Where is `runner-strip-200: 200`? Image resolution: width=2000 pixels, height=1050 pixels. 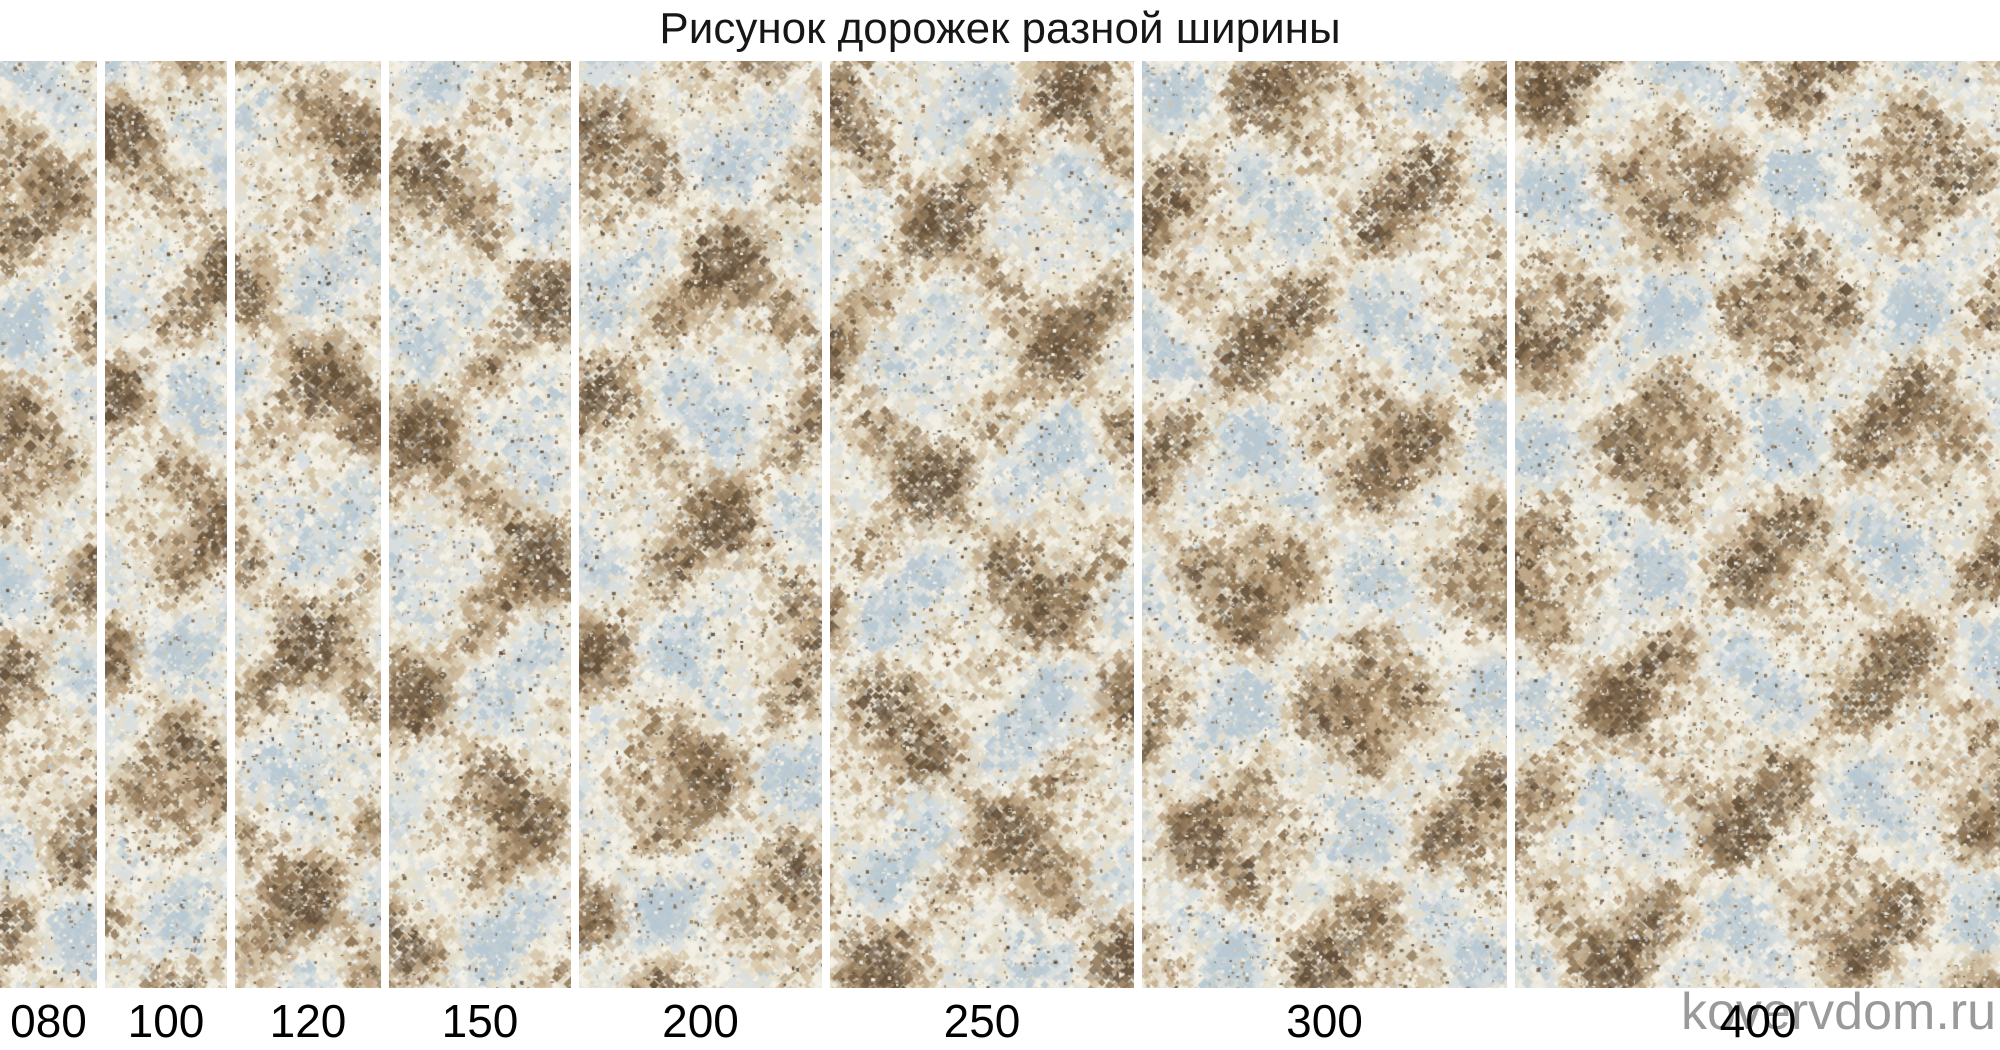
runner-strip-200: 200 is located at coordinates (700, 555).